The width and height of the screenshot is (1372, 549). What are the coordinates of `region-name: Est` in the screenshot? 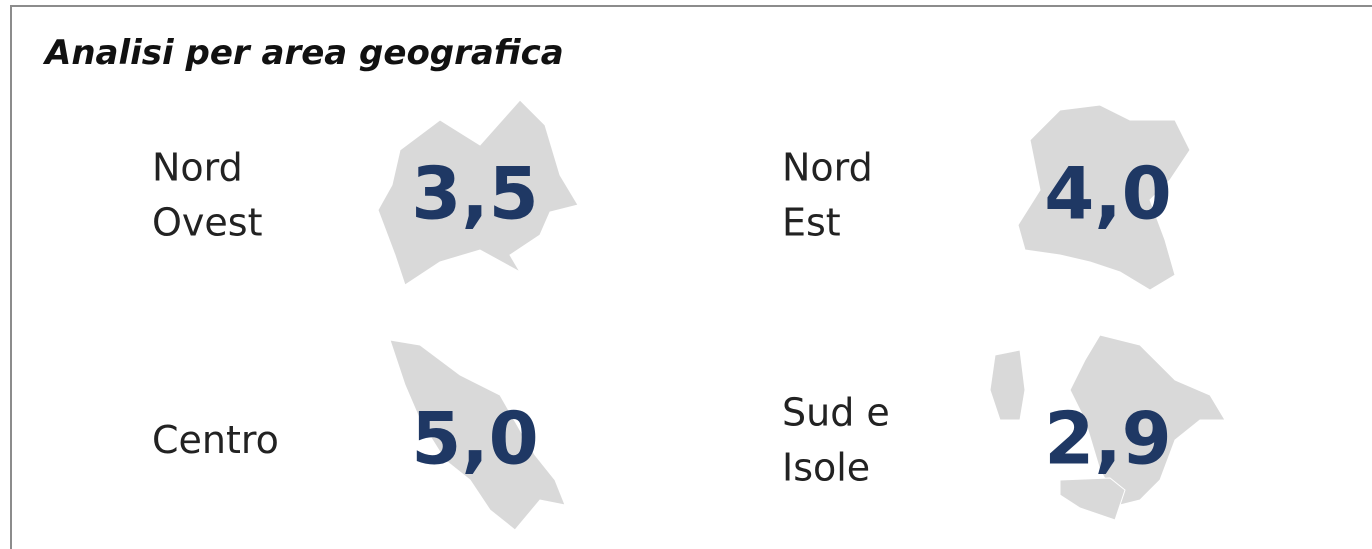 It's located at (811, 223).